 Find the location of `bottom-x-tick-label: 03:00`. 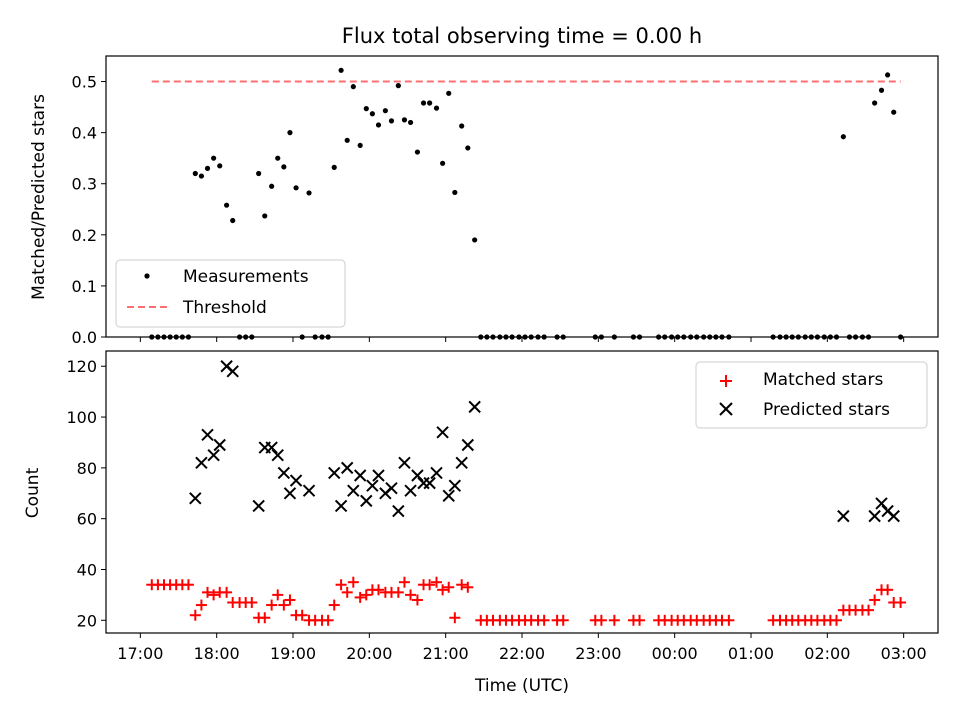

bottom-x-tick-label: 03:00 is located at coordinates (904, 653).